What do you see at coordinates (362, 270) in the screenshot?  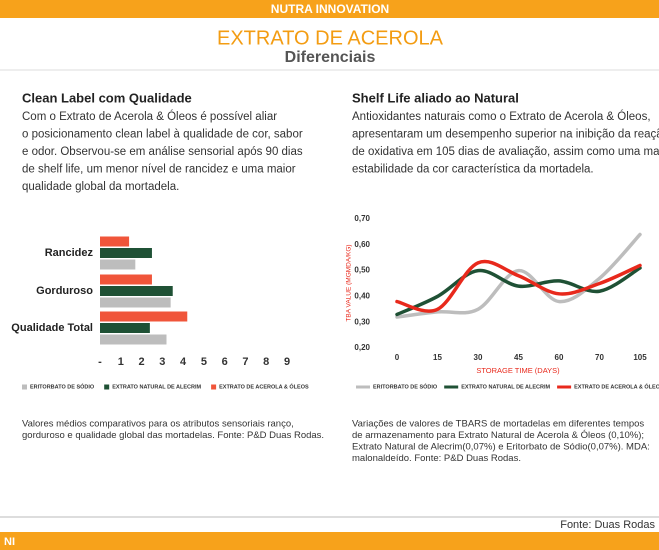 I see `y-tick-label: 0,50` at bounding box center [362, 270].